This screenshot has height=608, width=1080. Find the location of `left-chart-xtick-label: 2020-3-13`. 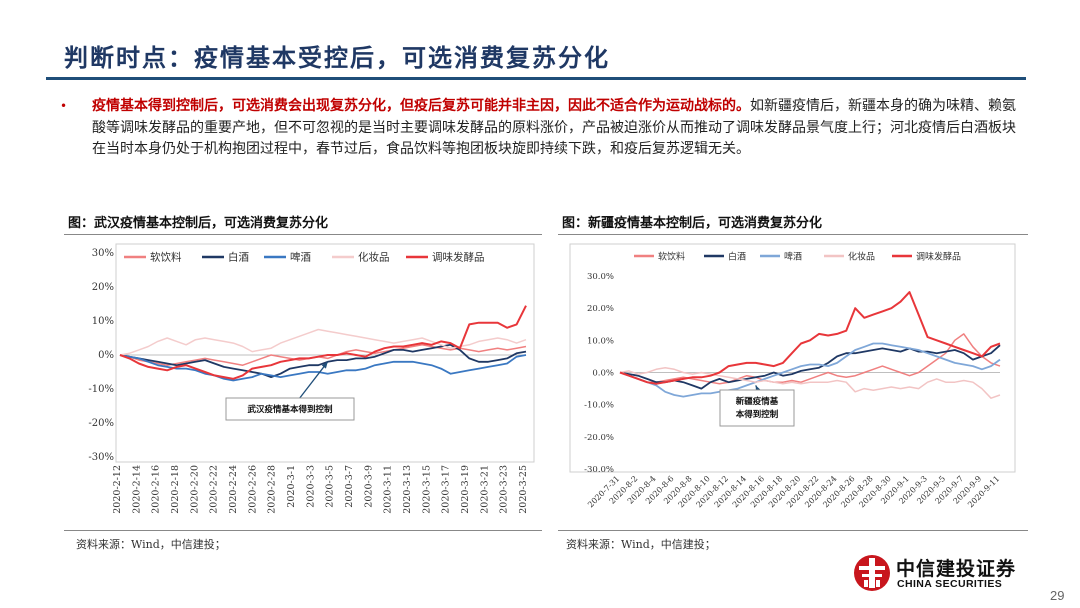

left-chart-xtick-label: 2020-3-13 is located at coordinates (407, 489).